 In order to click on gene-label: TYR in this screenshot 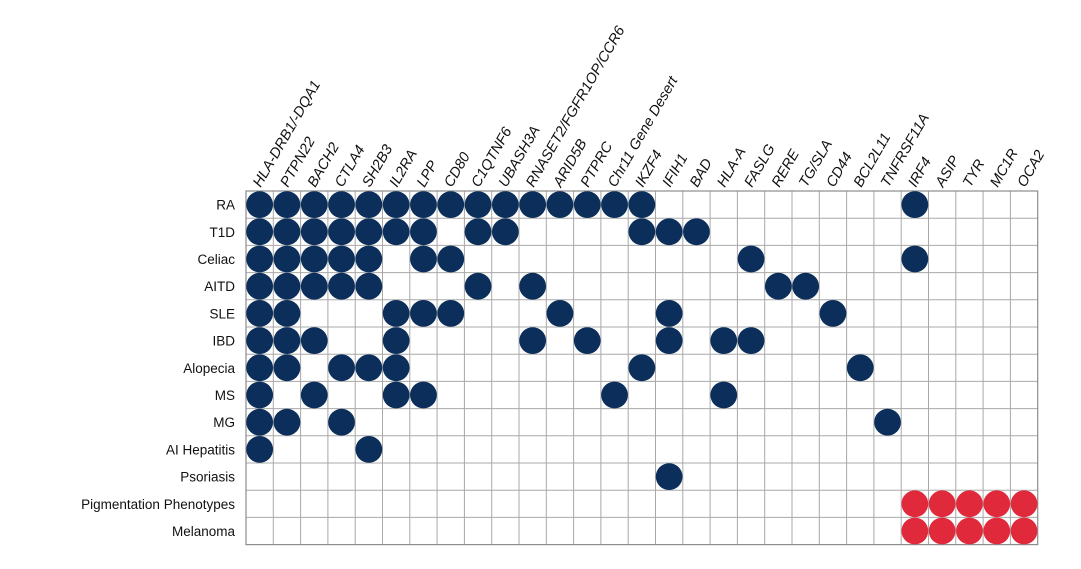, I will do `click(974, 173)`.